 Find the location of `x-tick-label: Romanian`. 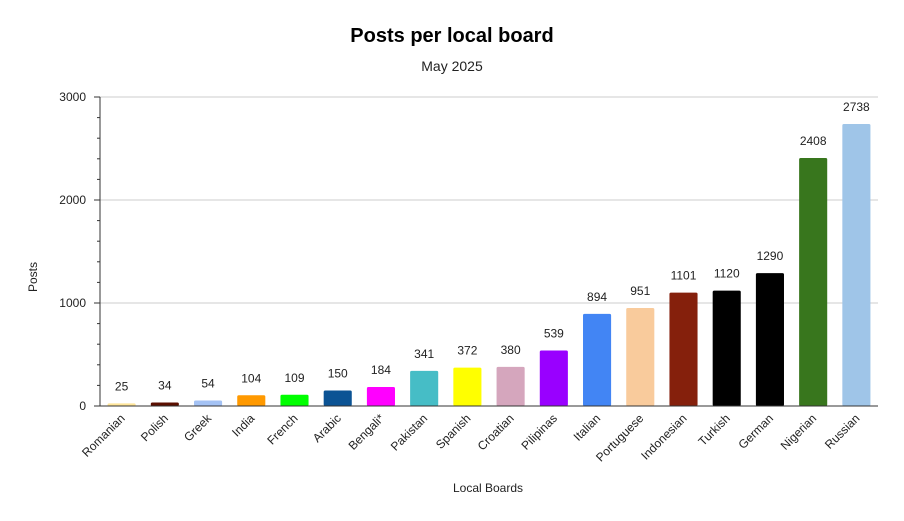

x-tick-label: Romanian is located at coordinates (103, 435).